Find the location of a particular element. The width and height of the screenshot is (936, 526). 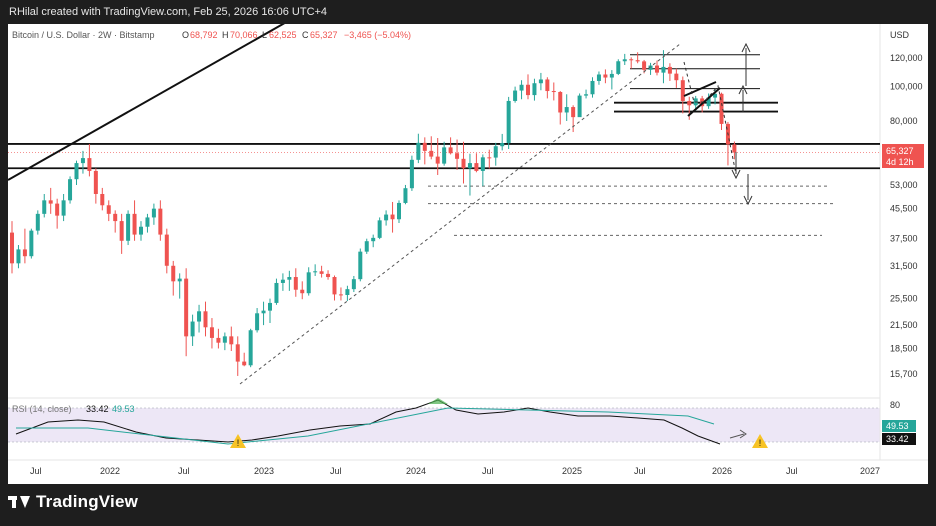

warning-icon: ! is located at coordinates (238, 441).